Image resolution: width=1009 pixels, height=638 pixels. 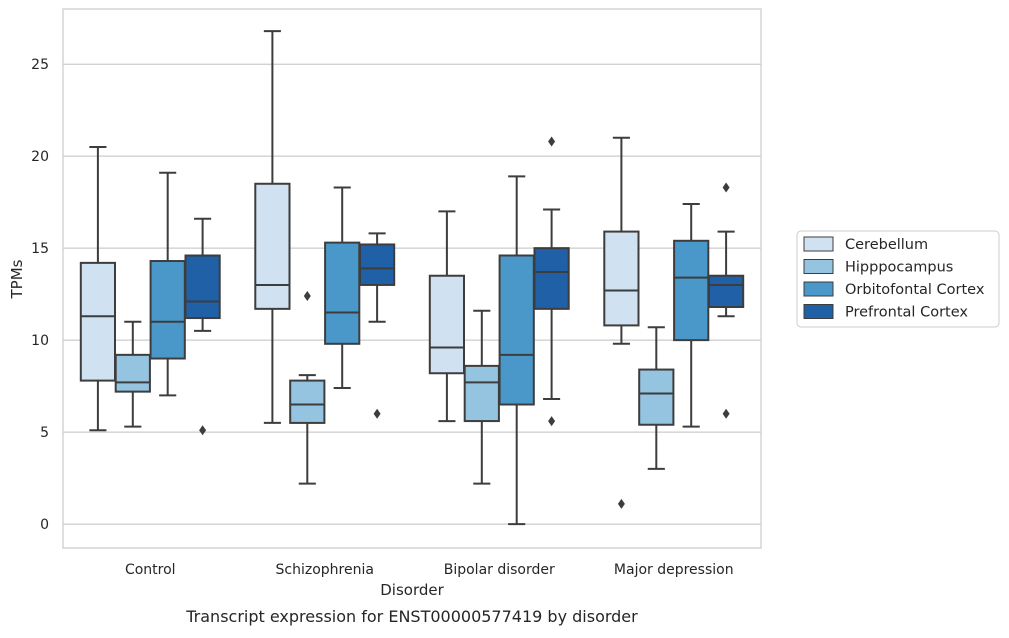 I want to click on legend-label: Cerebellum, so click(x=886, y=245).